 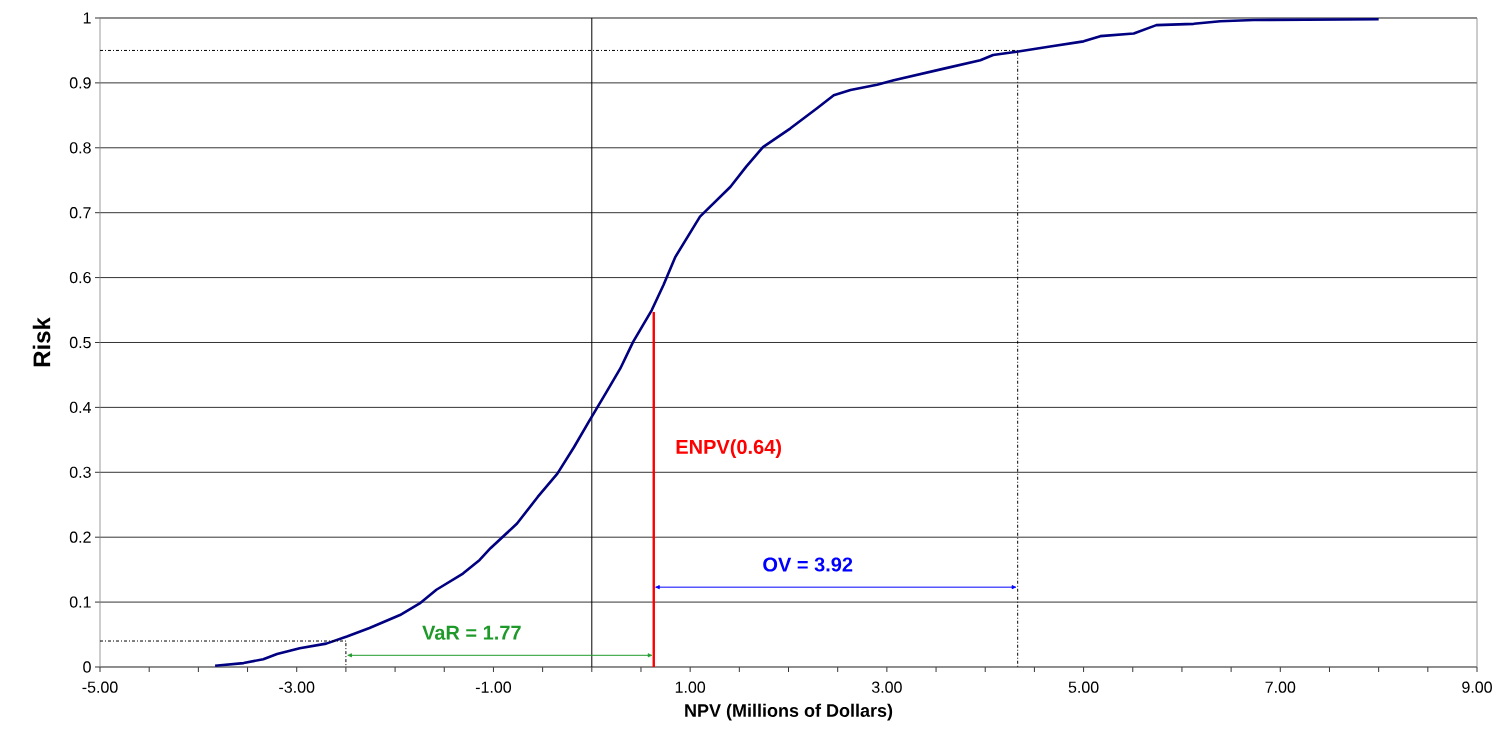 I want to click on x-tick-label: 9.00, so click(x=1477, y=687).